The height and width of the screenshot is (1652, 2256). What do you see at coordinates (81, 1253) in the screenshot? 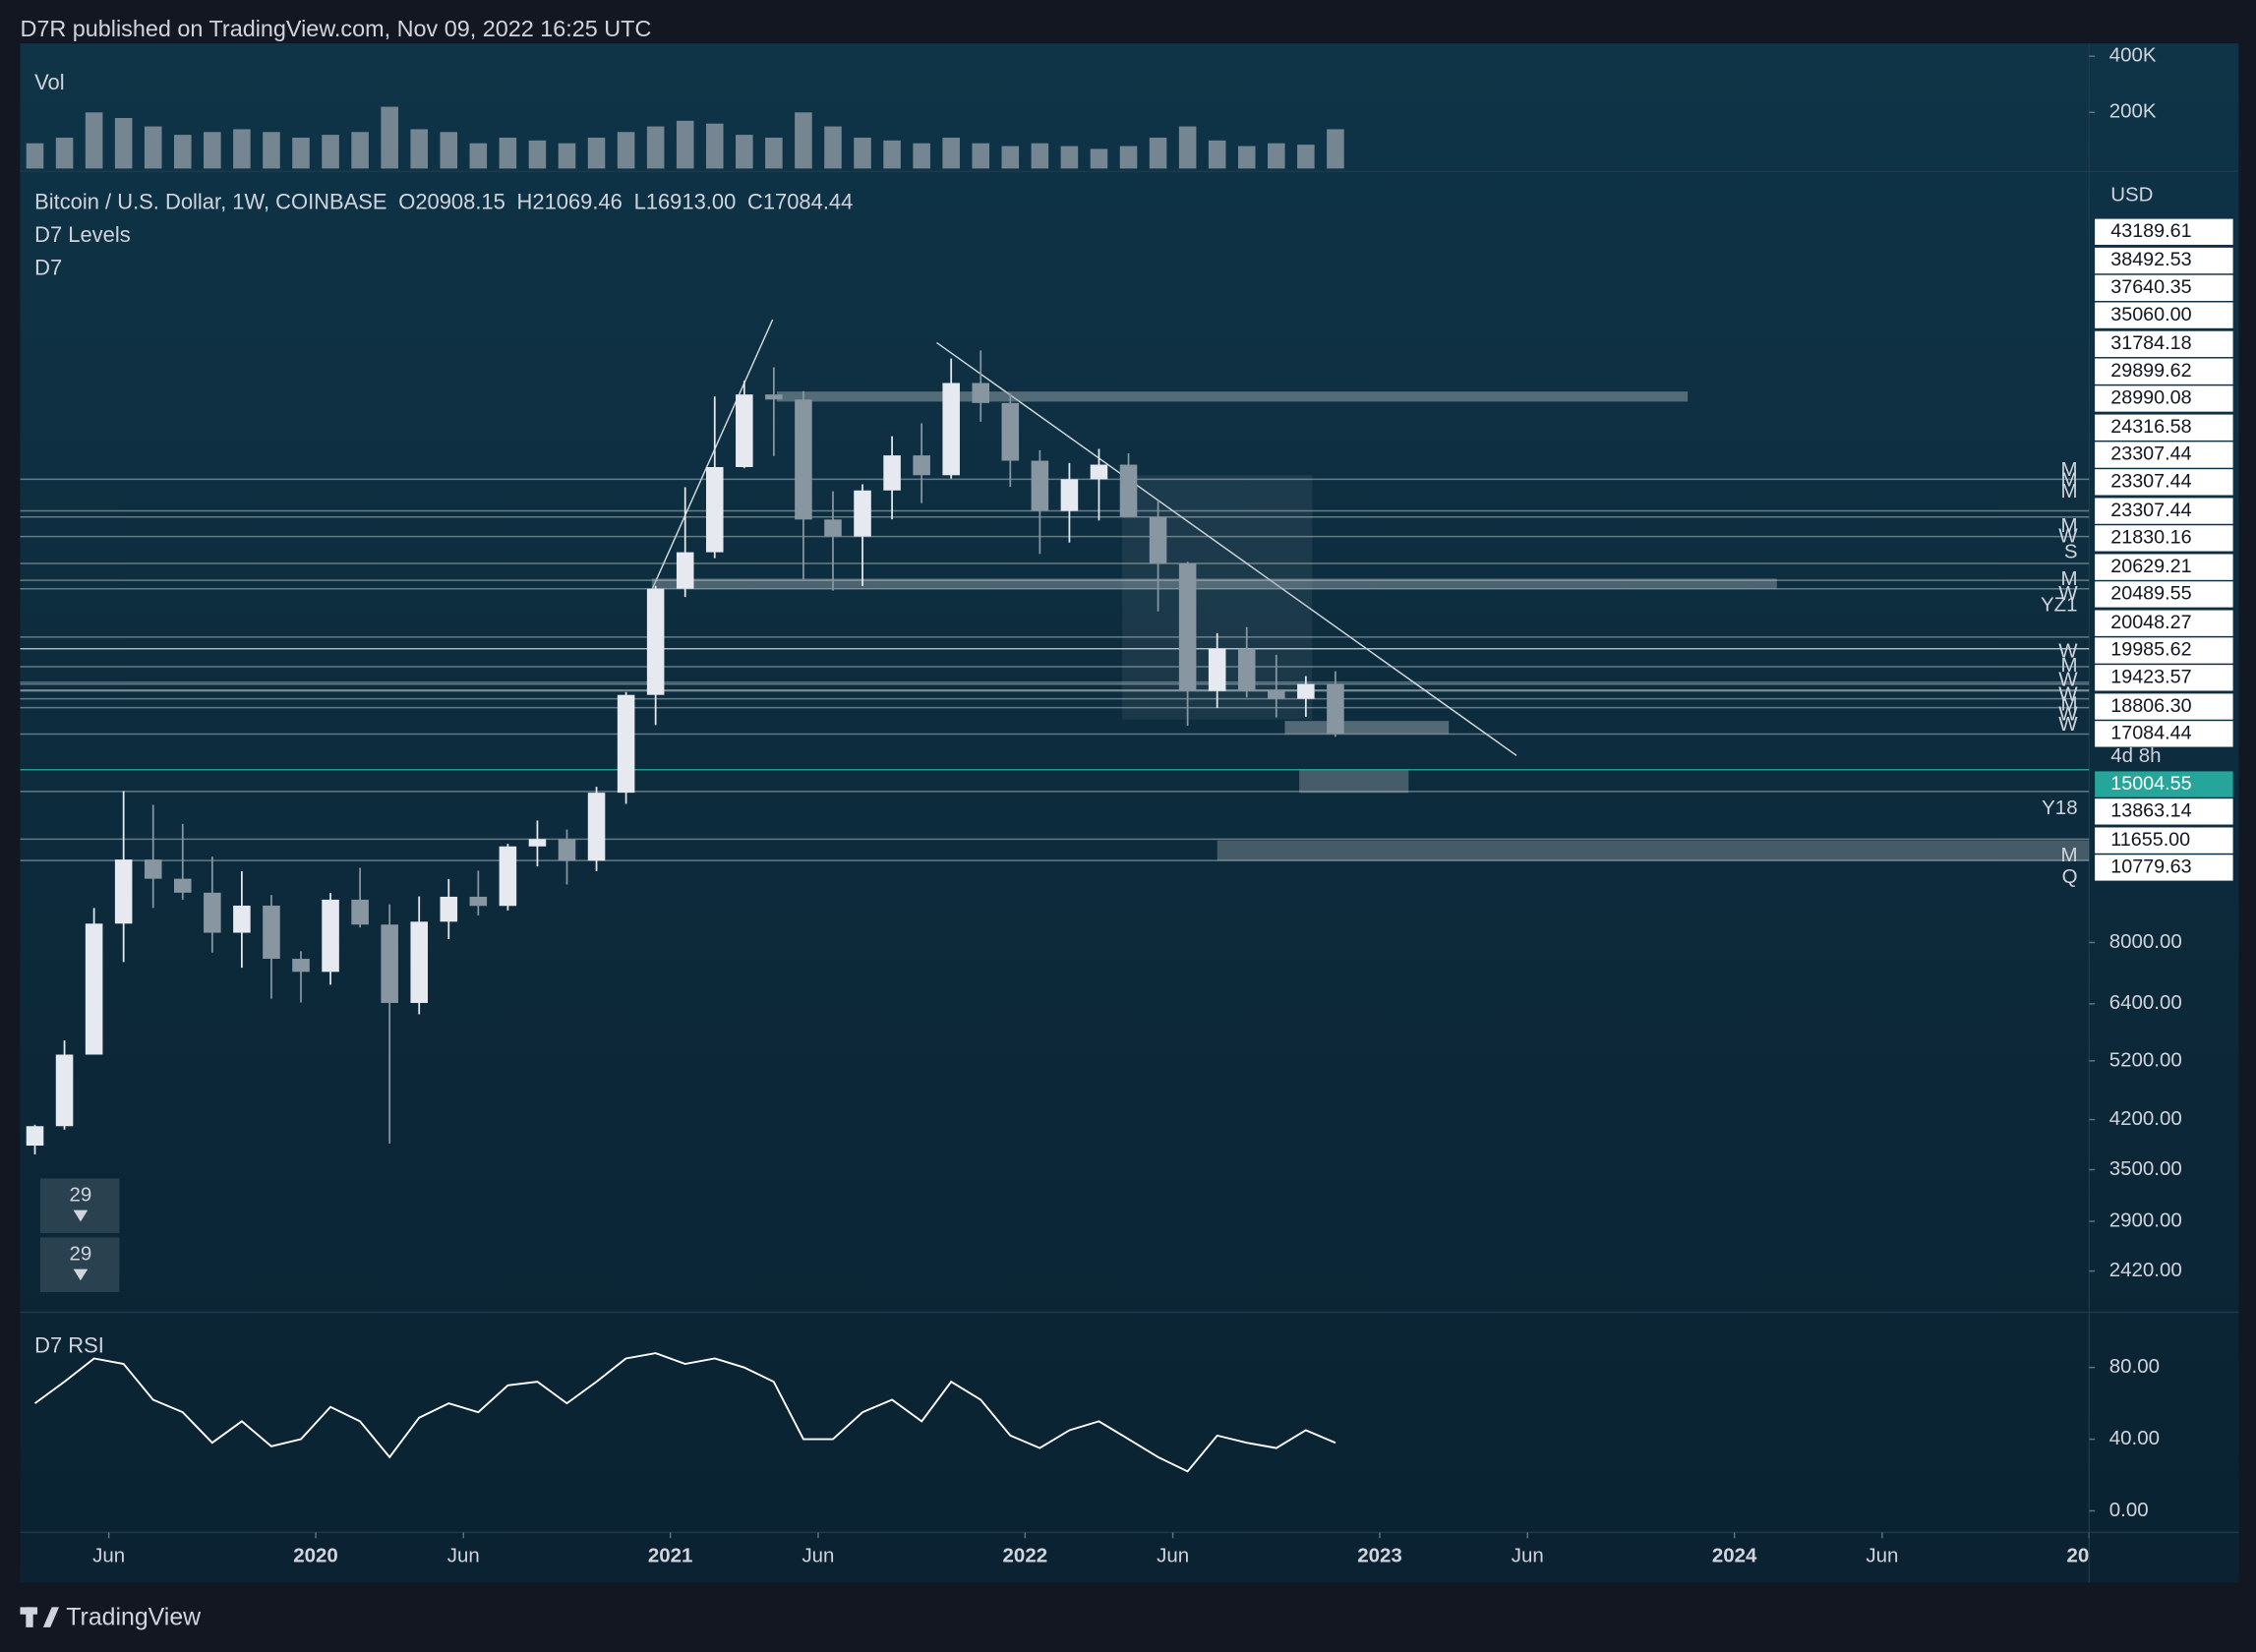
I see `badge-count: 29` at bounding box center [81, 1253].